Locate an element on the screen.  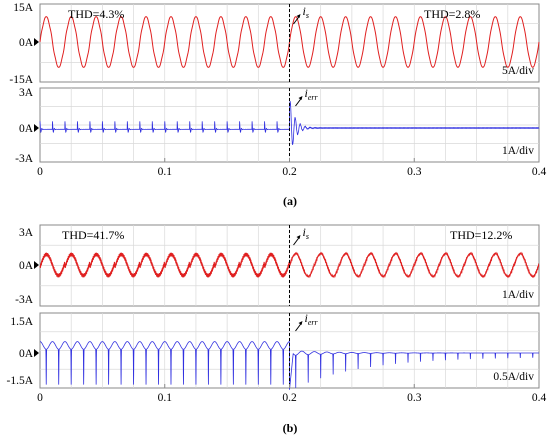
error-current-trace is located at coordinates (289, 365).